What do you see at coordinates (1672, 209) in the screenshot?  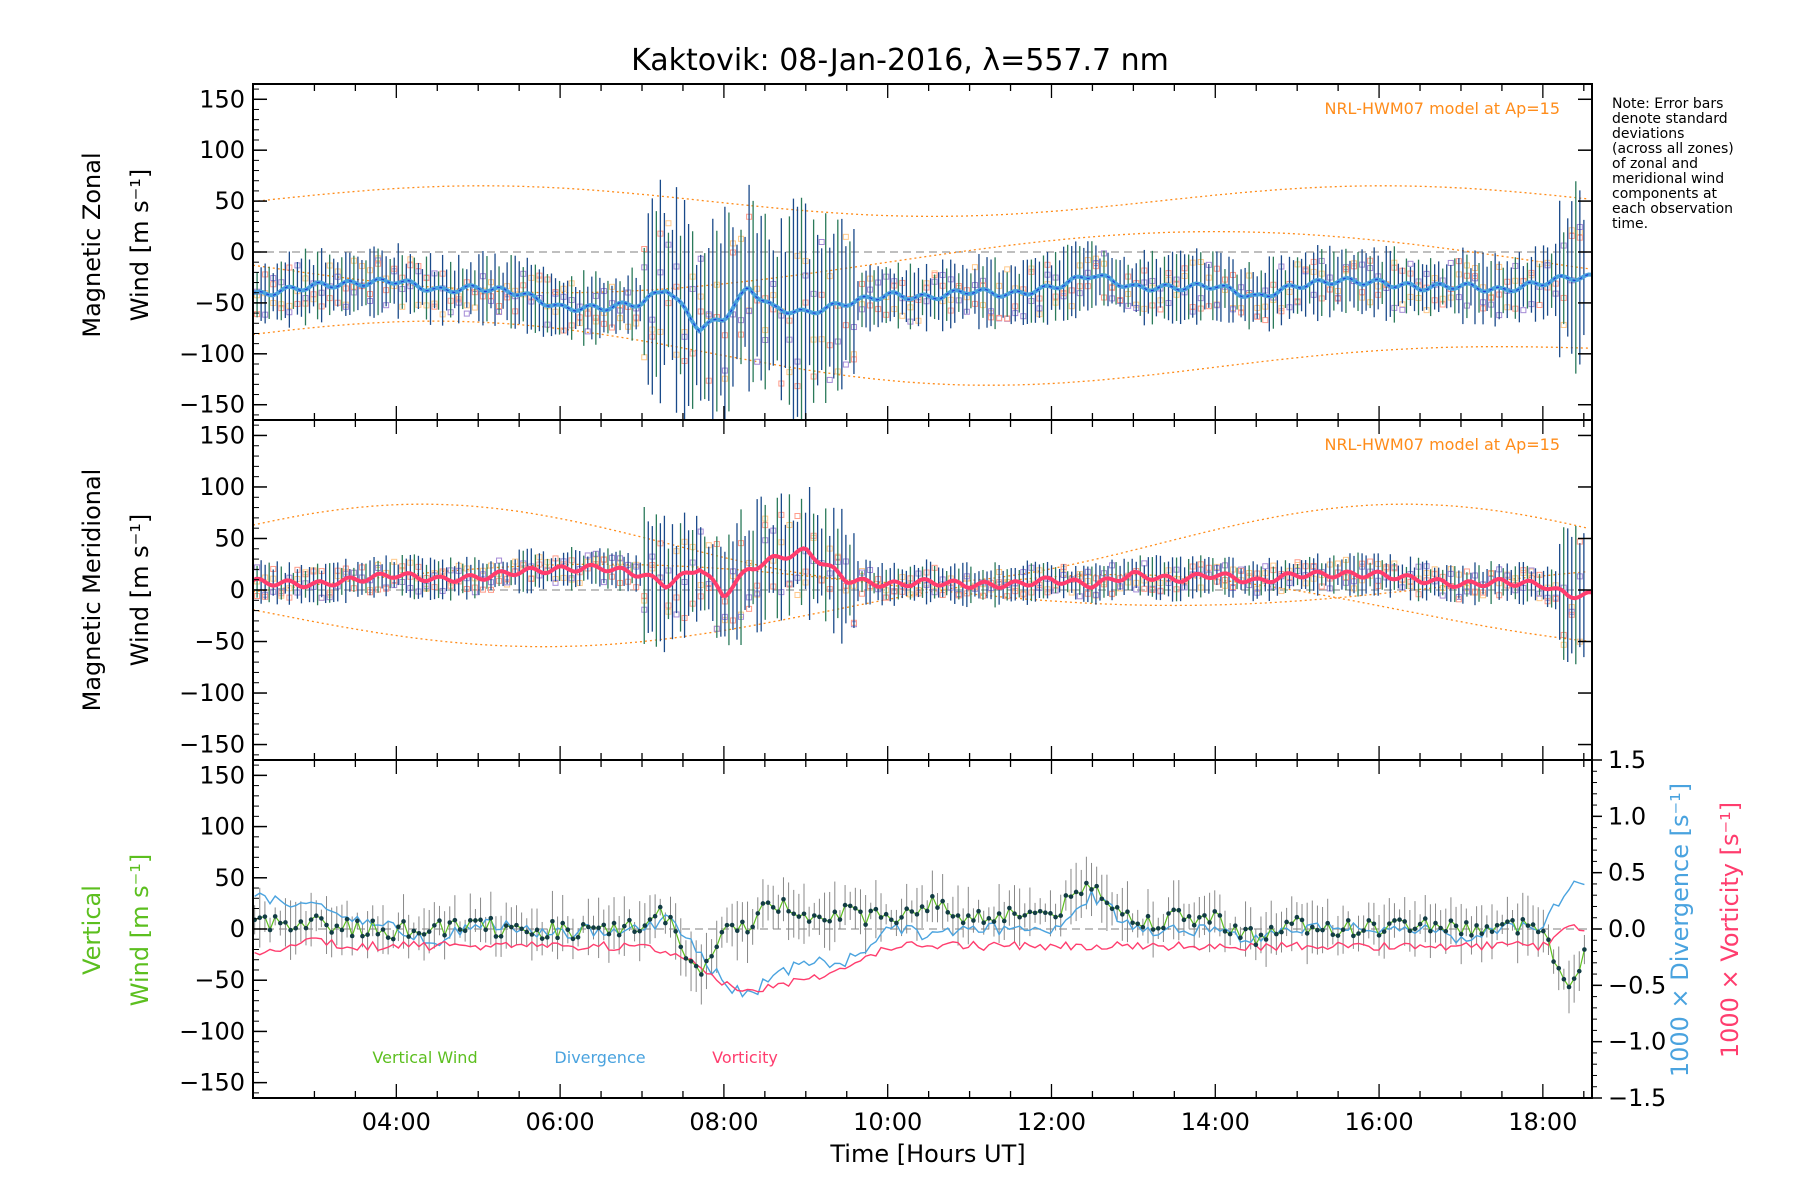 I see `note-line: each observation` at bounding box center [1672, 209].